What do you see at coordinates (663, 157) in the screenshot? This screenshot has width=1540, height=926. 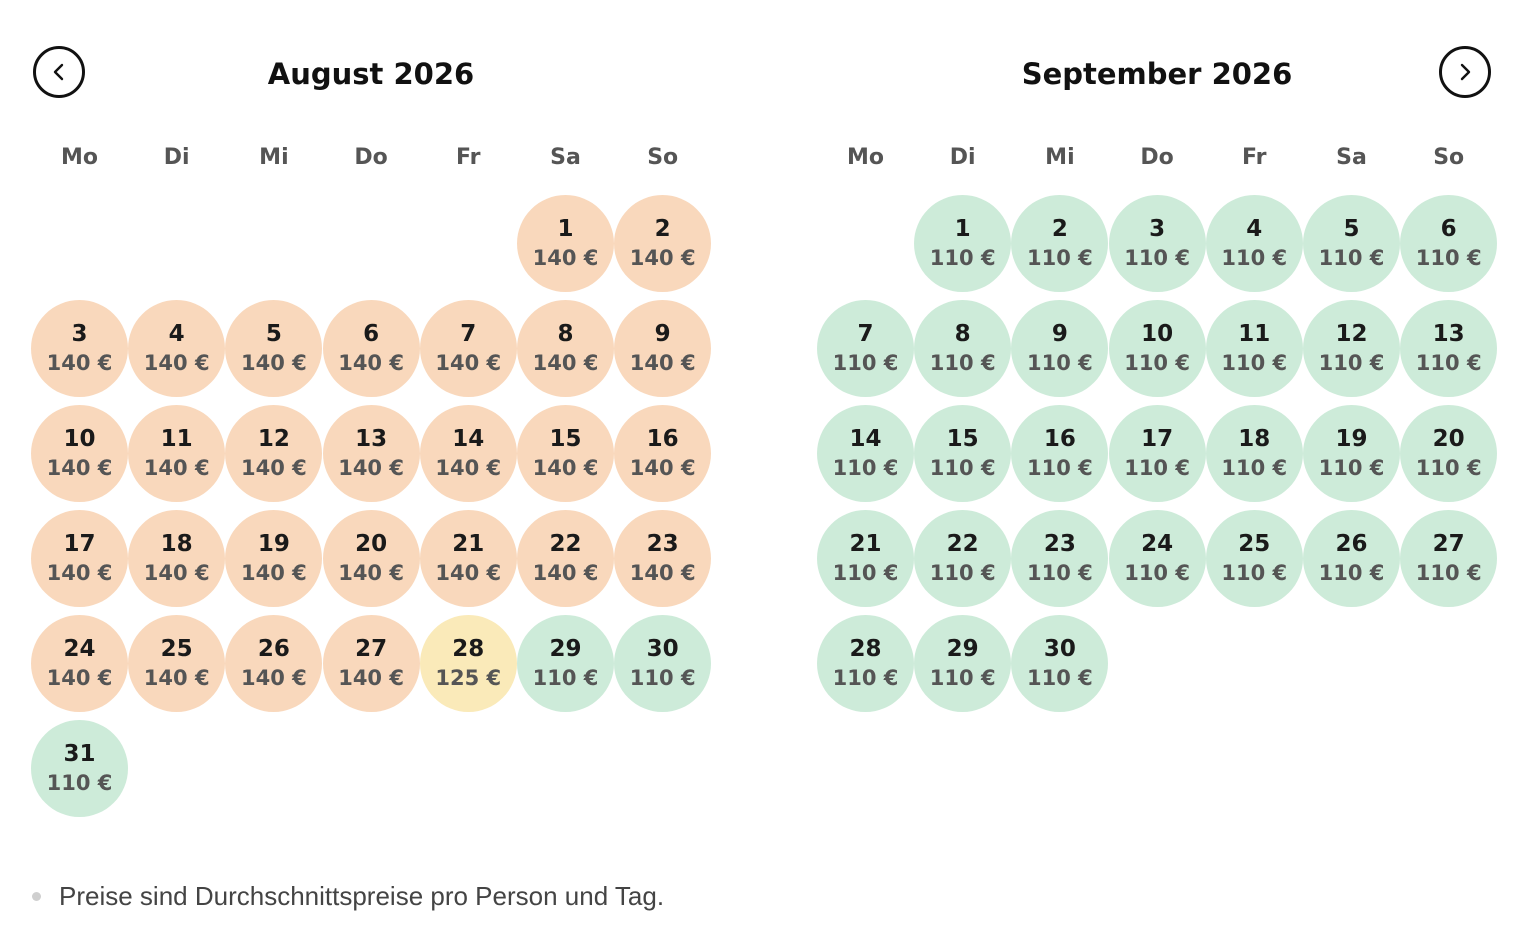 I see `weekday-label: So` at bounding box center [663, 157].